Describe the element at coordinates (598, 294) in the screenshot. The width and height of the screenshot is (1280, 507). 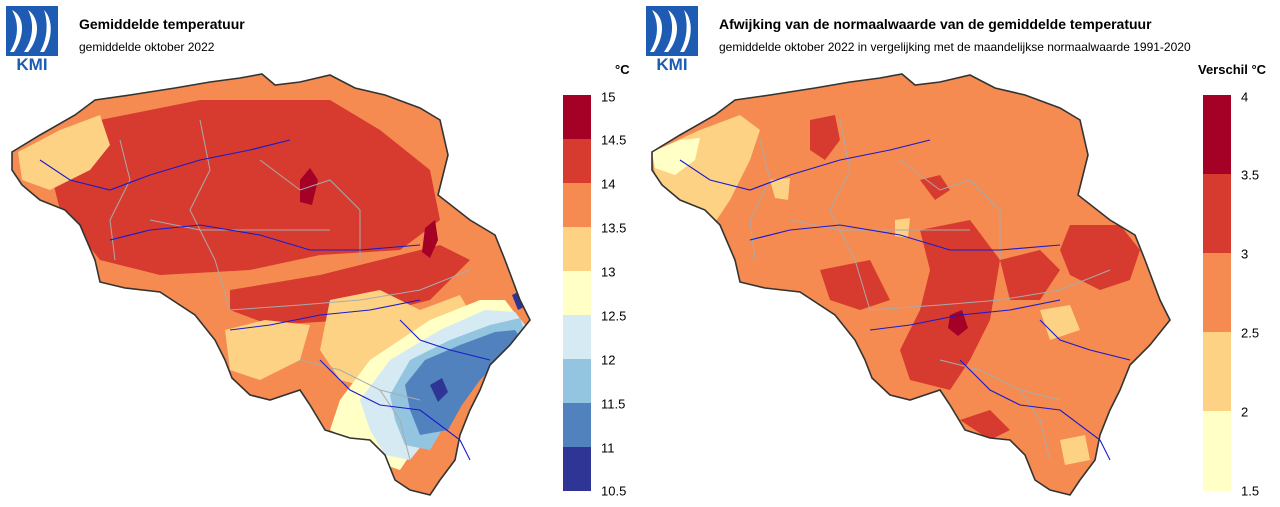
I see `left-legend: 15 14.5 14 13.5 13 12.5 12 11.5 11 10.5` at that location.